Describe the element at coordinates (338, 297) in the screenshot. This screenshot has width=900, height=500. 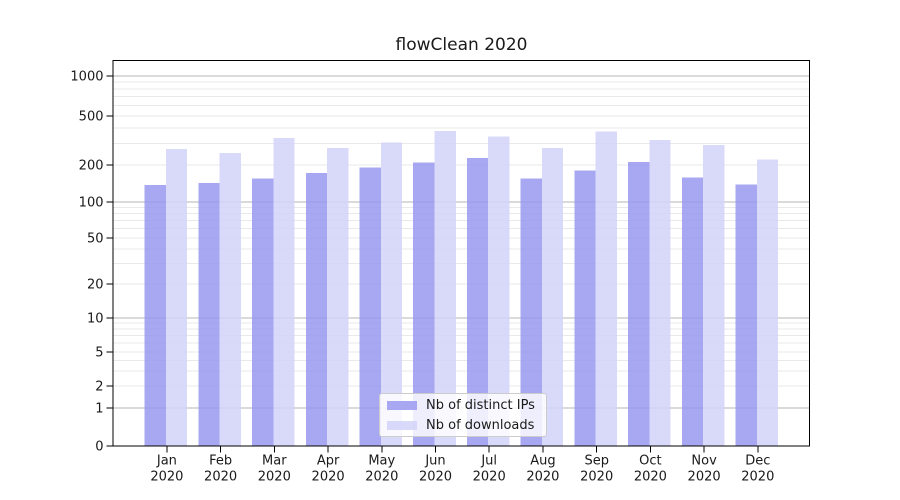
I see `bar-downloads-apr` at that location.